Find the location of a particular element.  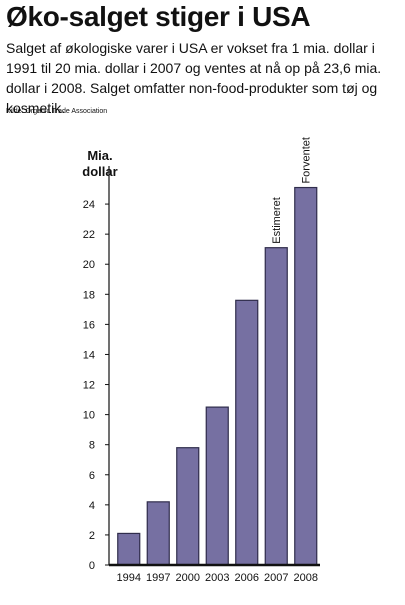

y-tick-label: 6 is located at coordinates (92, 476).